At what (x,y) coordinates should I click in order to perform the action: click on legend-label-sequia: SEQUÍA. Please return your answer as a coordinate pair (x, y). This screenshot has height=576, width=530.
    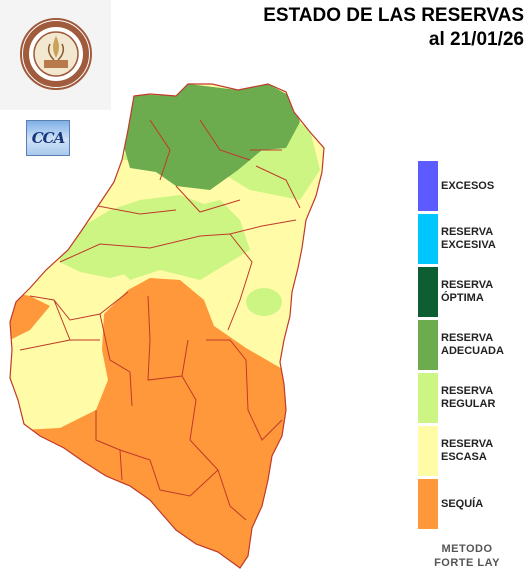
    Looking at the image, I should click on (462, 503).